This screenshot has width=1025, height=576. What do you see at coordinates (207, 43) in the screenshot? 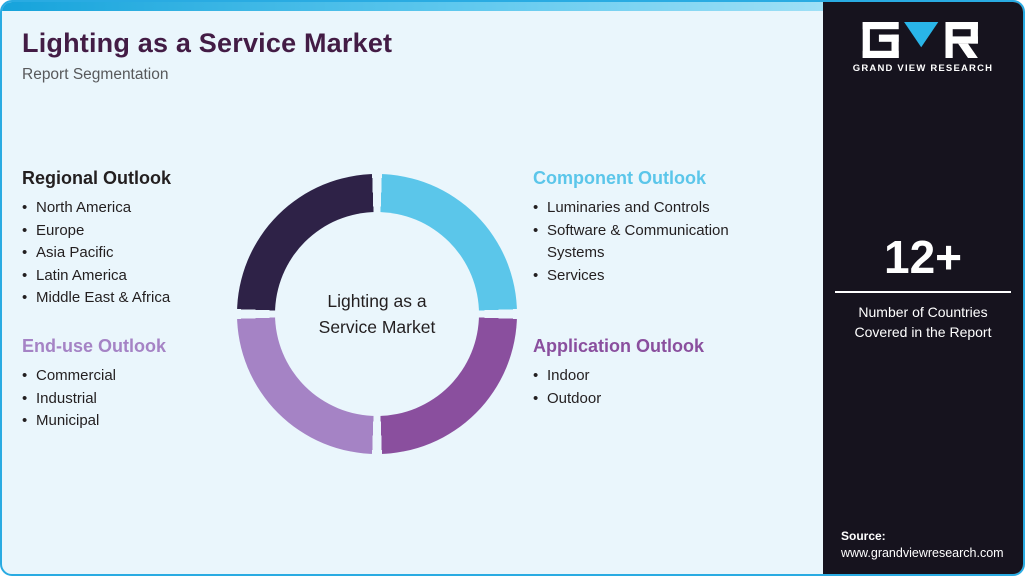
I see `page-title: Lighting as a Service Market` at bounding box center [207, 43].